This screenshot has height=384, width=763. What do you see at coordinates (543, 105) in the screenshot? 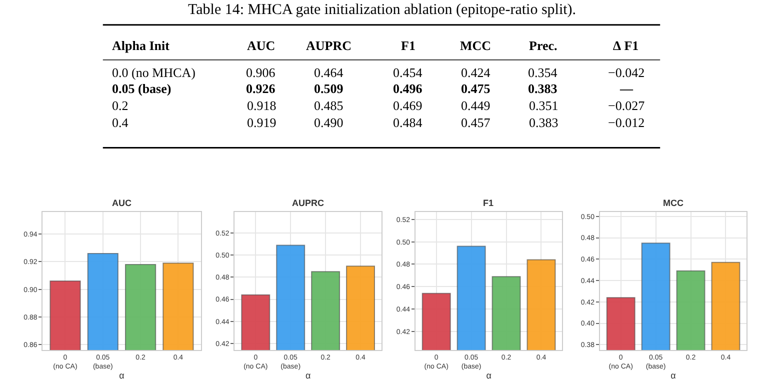
I see `text: 0.351` at bounding box center [543, 105].